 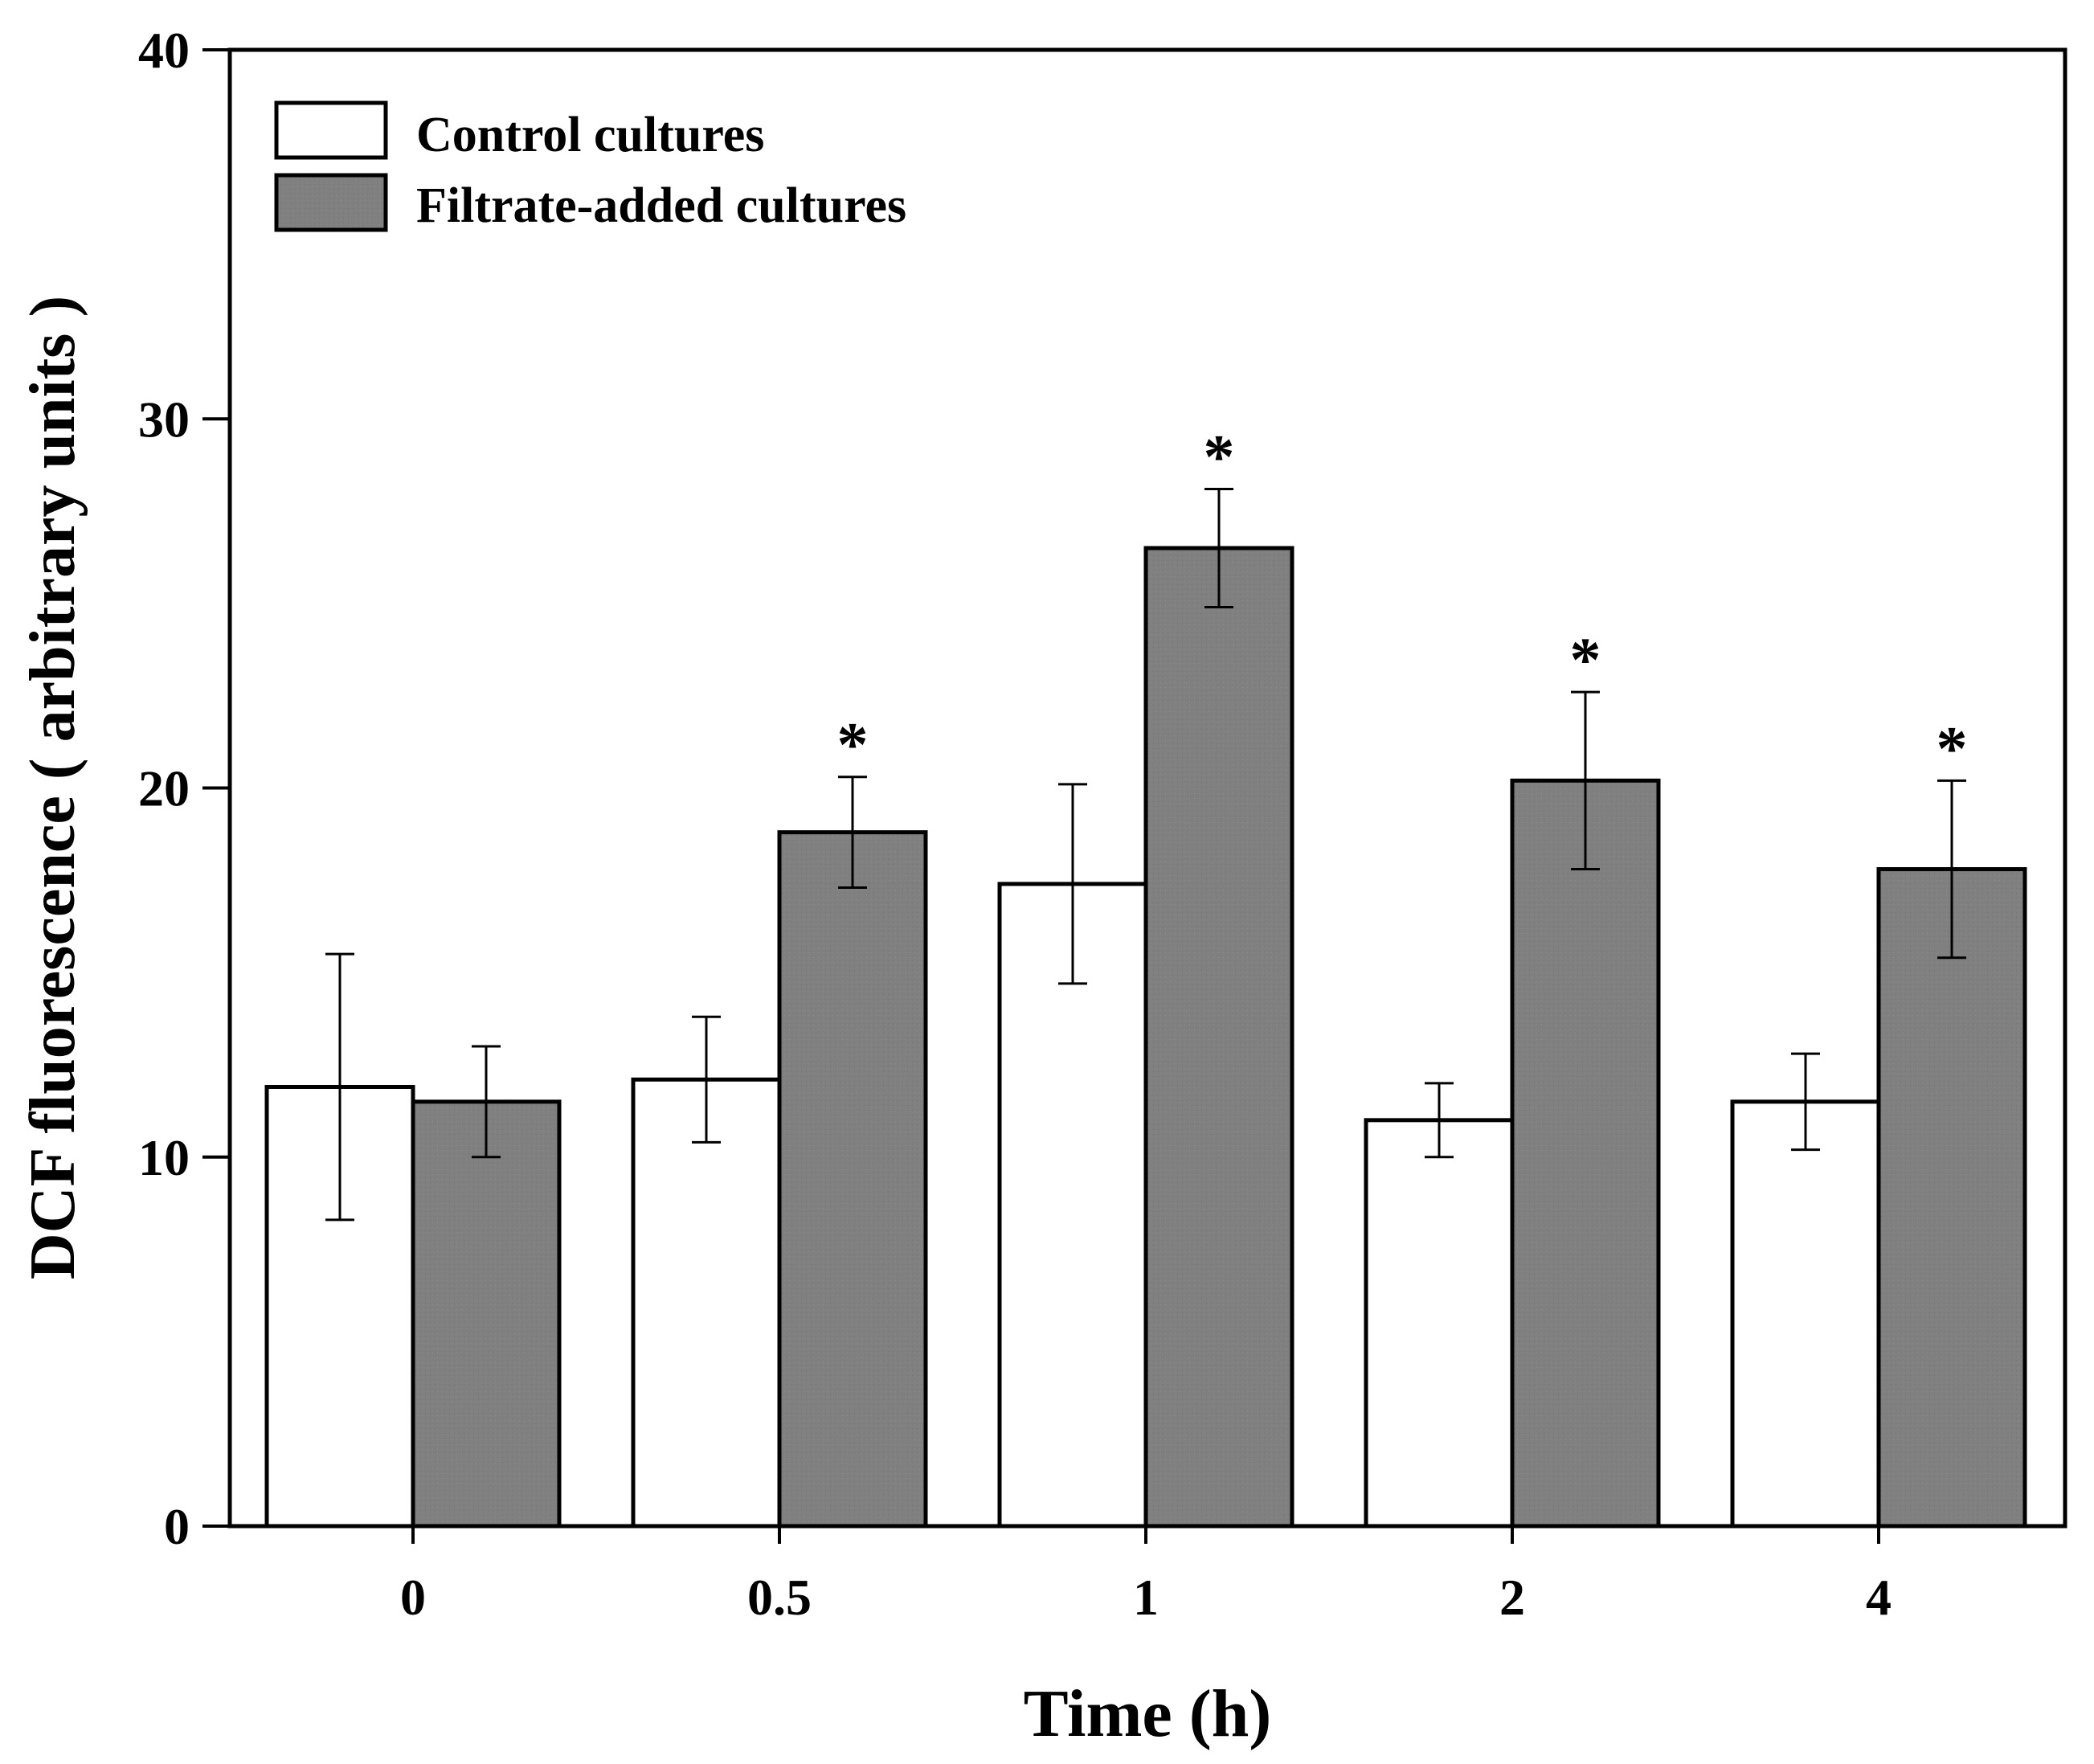 What do you see at coordinates (661, 205) in the screenshot?
I see `legend-label-filtrate: Filtrate-added cultures` at bounding box center [661, 205].